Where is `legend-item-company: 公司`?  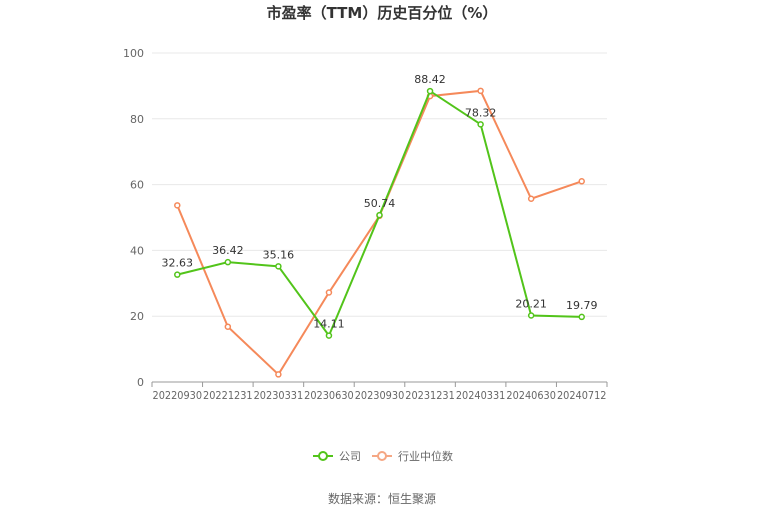 legend-item-company: 公司 is located at coordinates (337, 456).